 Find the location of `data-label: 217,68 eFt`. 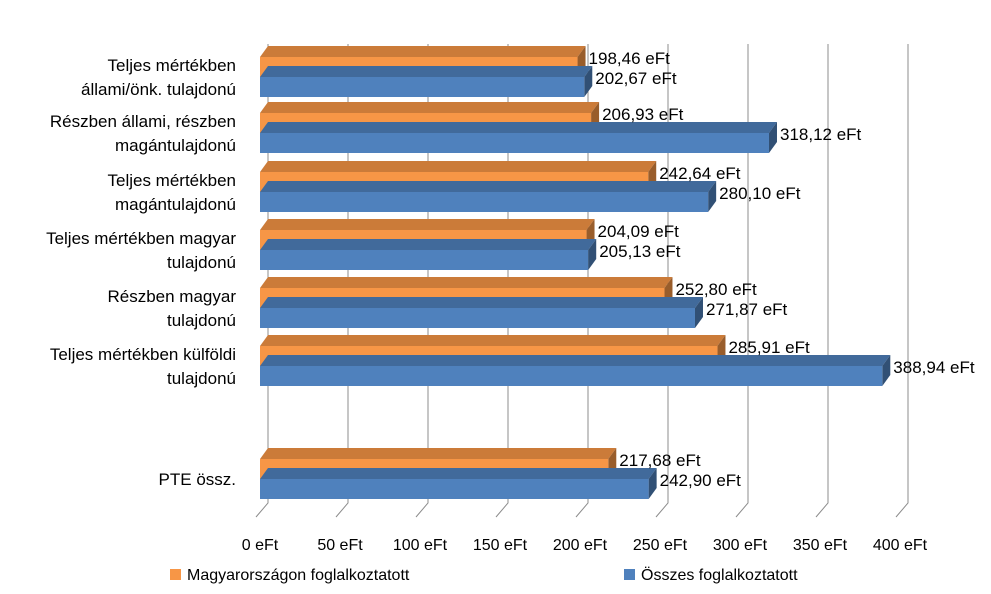

data-label: 217,68 eFt is located at coordinates (660, 460).